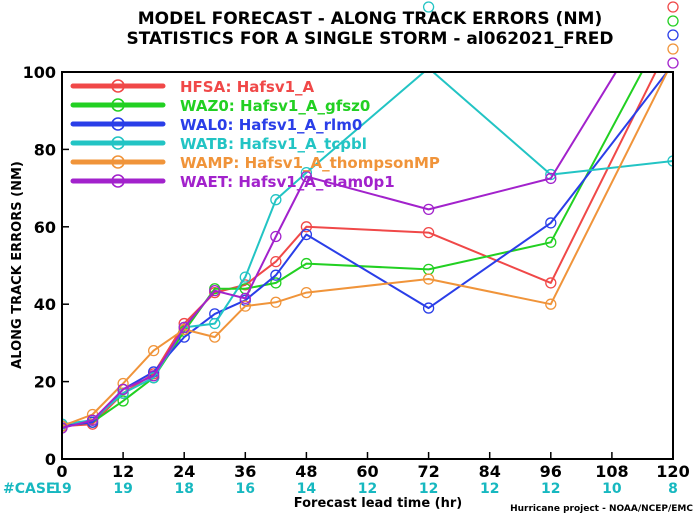  Describe the element at coordinates (370, 19) in the screenshot. I see `chart-title: MODEL FORECAST - ALONG TRACK ERRORS (NM)` at that location.